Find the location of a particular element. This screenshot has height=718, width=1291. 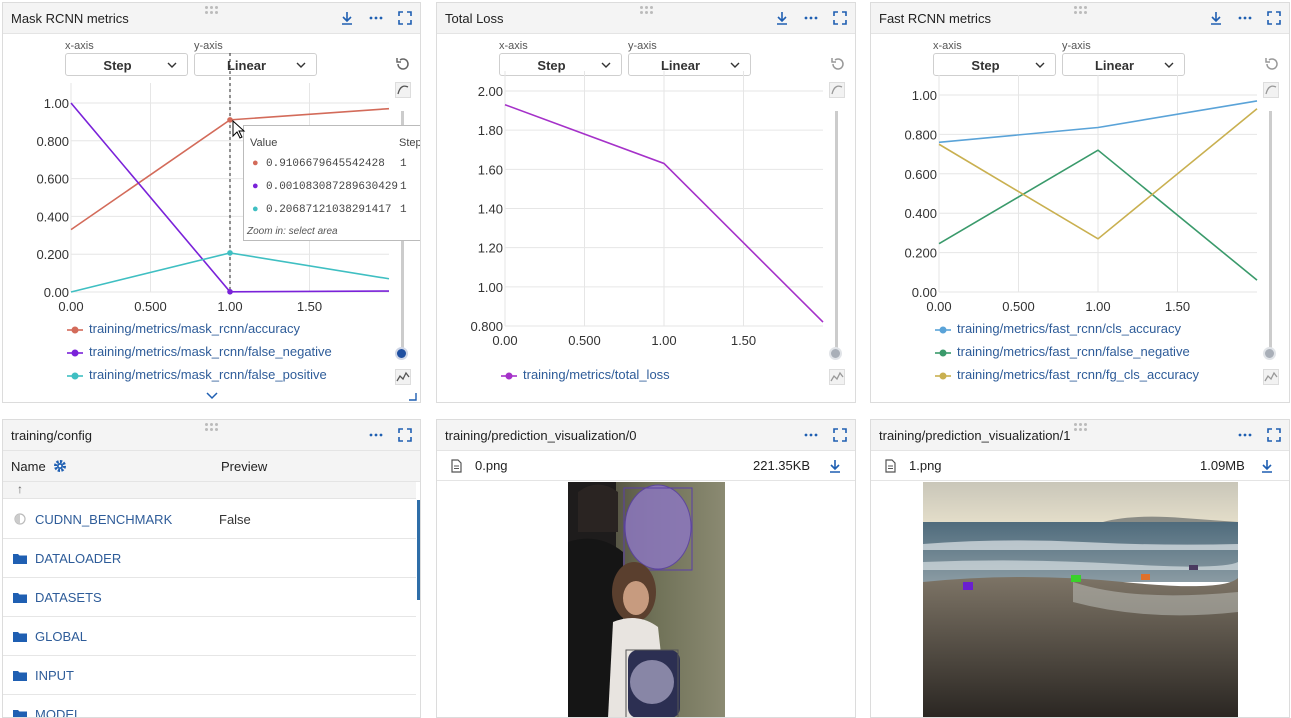

x-tick-label: 1.50 is located at coordinates (743, 340).